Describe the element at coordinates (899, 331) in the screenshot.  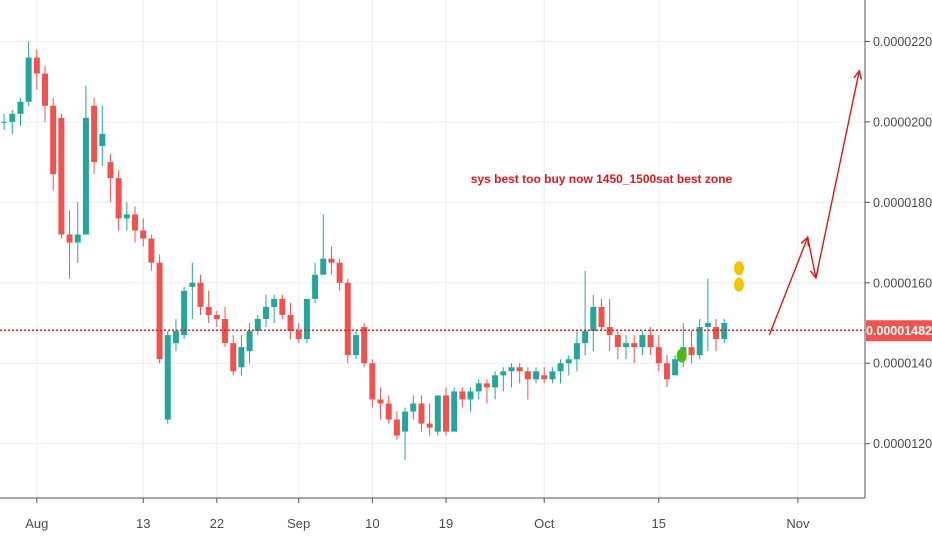
I see `last-price-text: 0.00001482` at that location.